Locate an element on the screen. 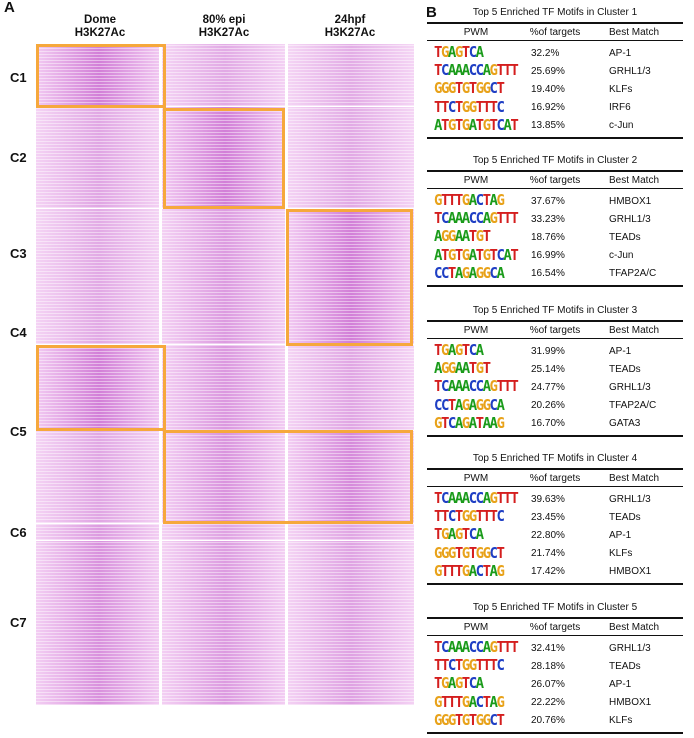  percent-targets: 26.07% is located at coordinates (548, 684).